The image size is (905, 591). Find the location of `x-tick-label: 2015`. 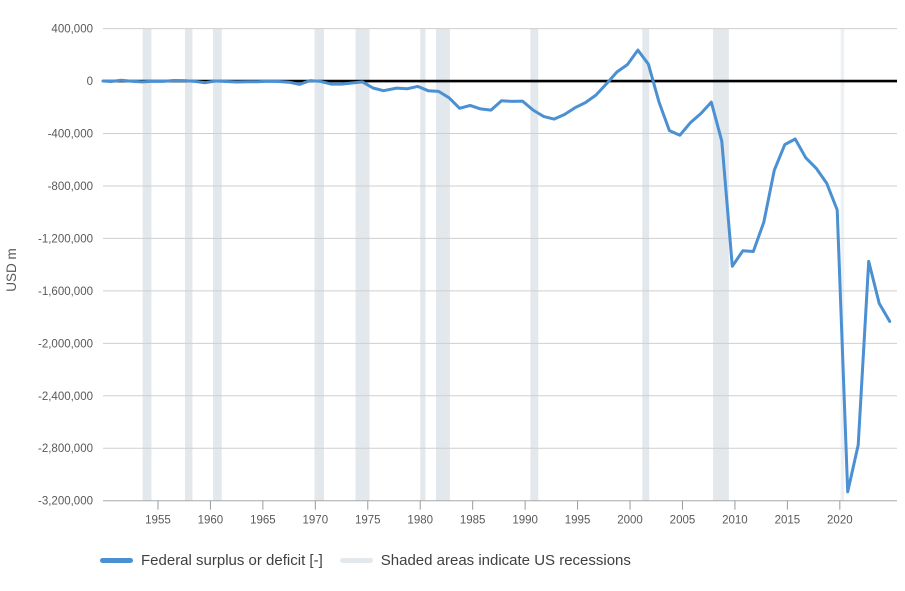

x-tick-label: 2015 is located at coordinates (788, 521).